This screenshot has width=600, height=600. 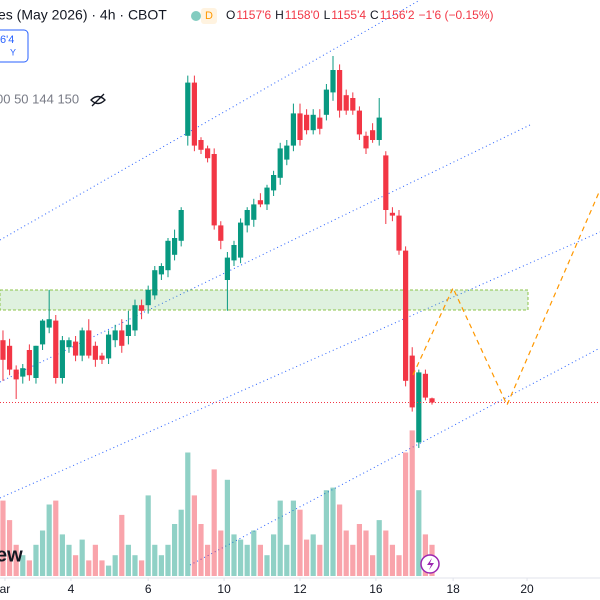 I want to click on support-zone, so click(x=264, y=300).